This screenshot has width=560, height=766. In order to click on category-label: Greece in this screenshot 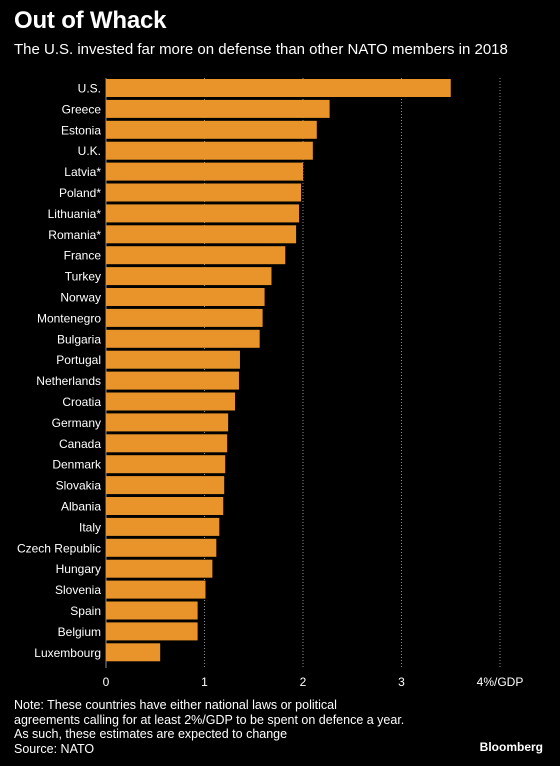, I will do `click(82, 109)`.